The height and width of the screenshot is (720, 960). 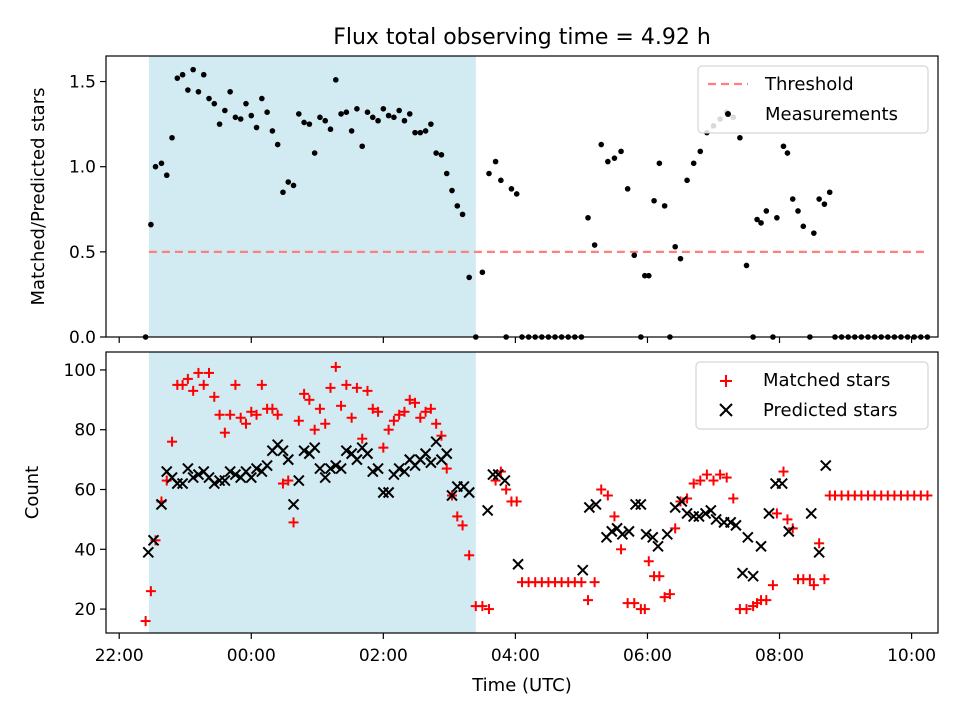 I want to click on x-tick-label: 02:00, so click(x=383, y=656).